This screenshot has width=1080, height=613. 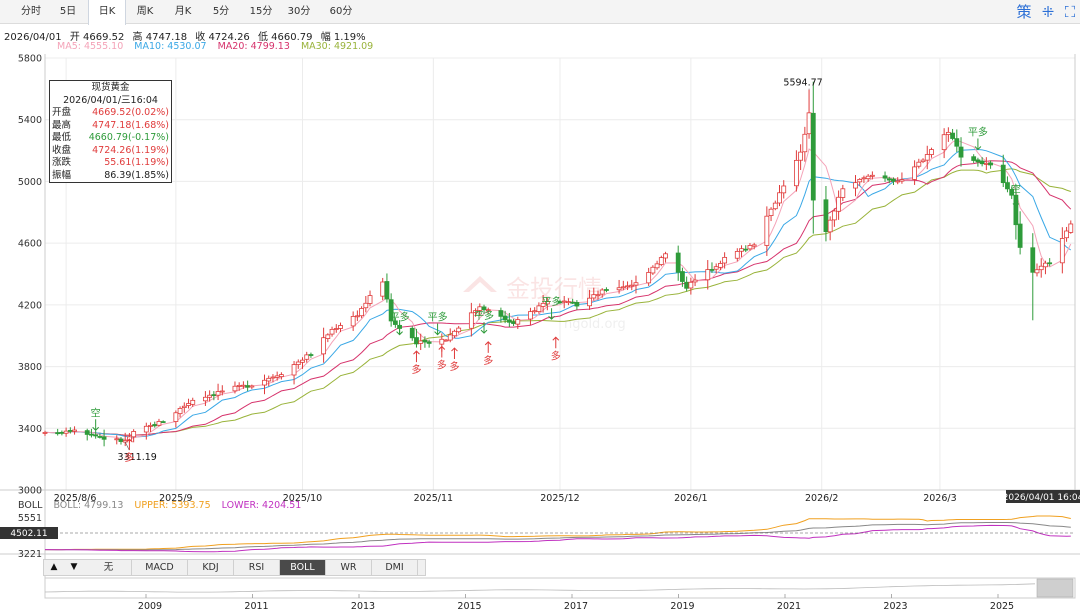 What do you see at coordinates (211, 567) in the screenshot?
I see `indicator-tab-kdj: KDJ` at bounding box center [211, 567].